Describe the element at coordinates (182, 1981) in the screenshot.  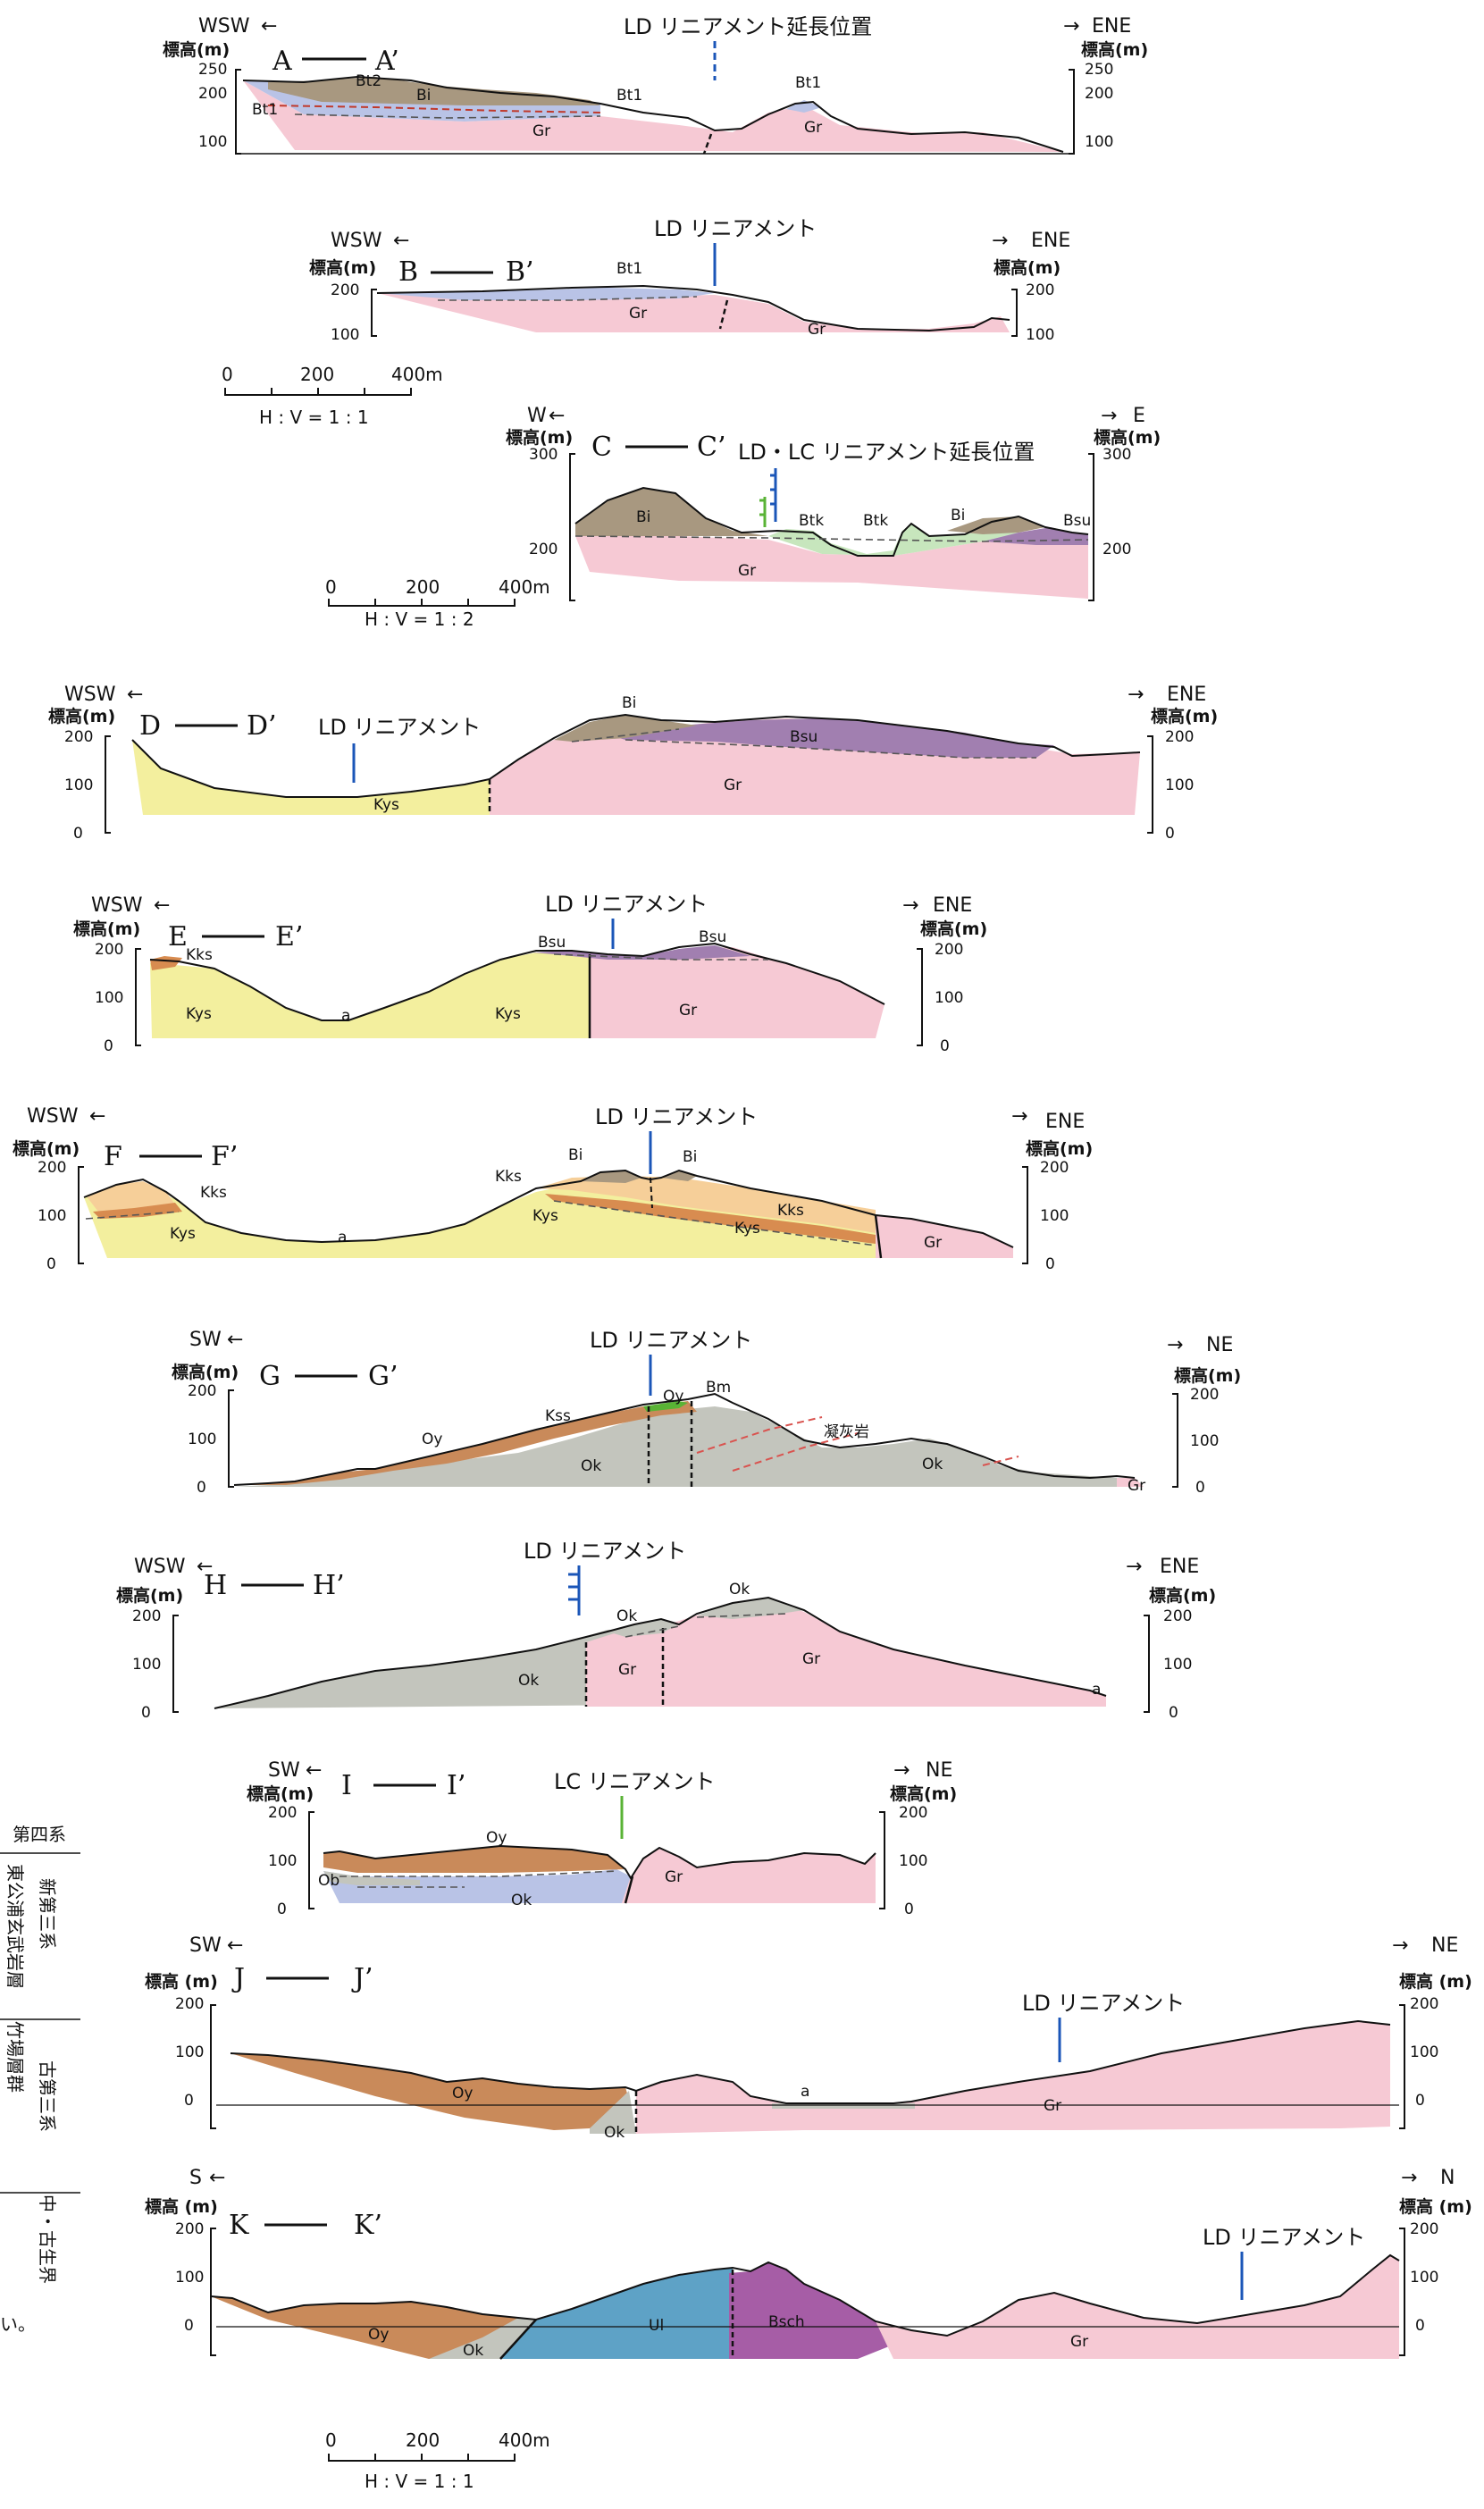
I see `section-j-elev-left: 標高 (m)` at that location.